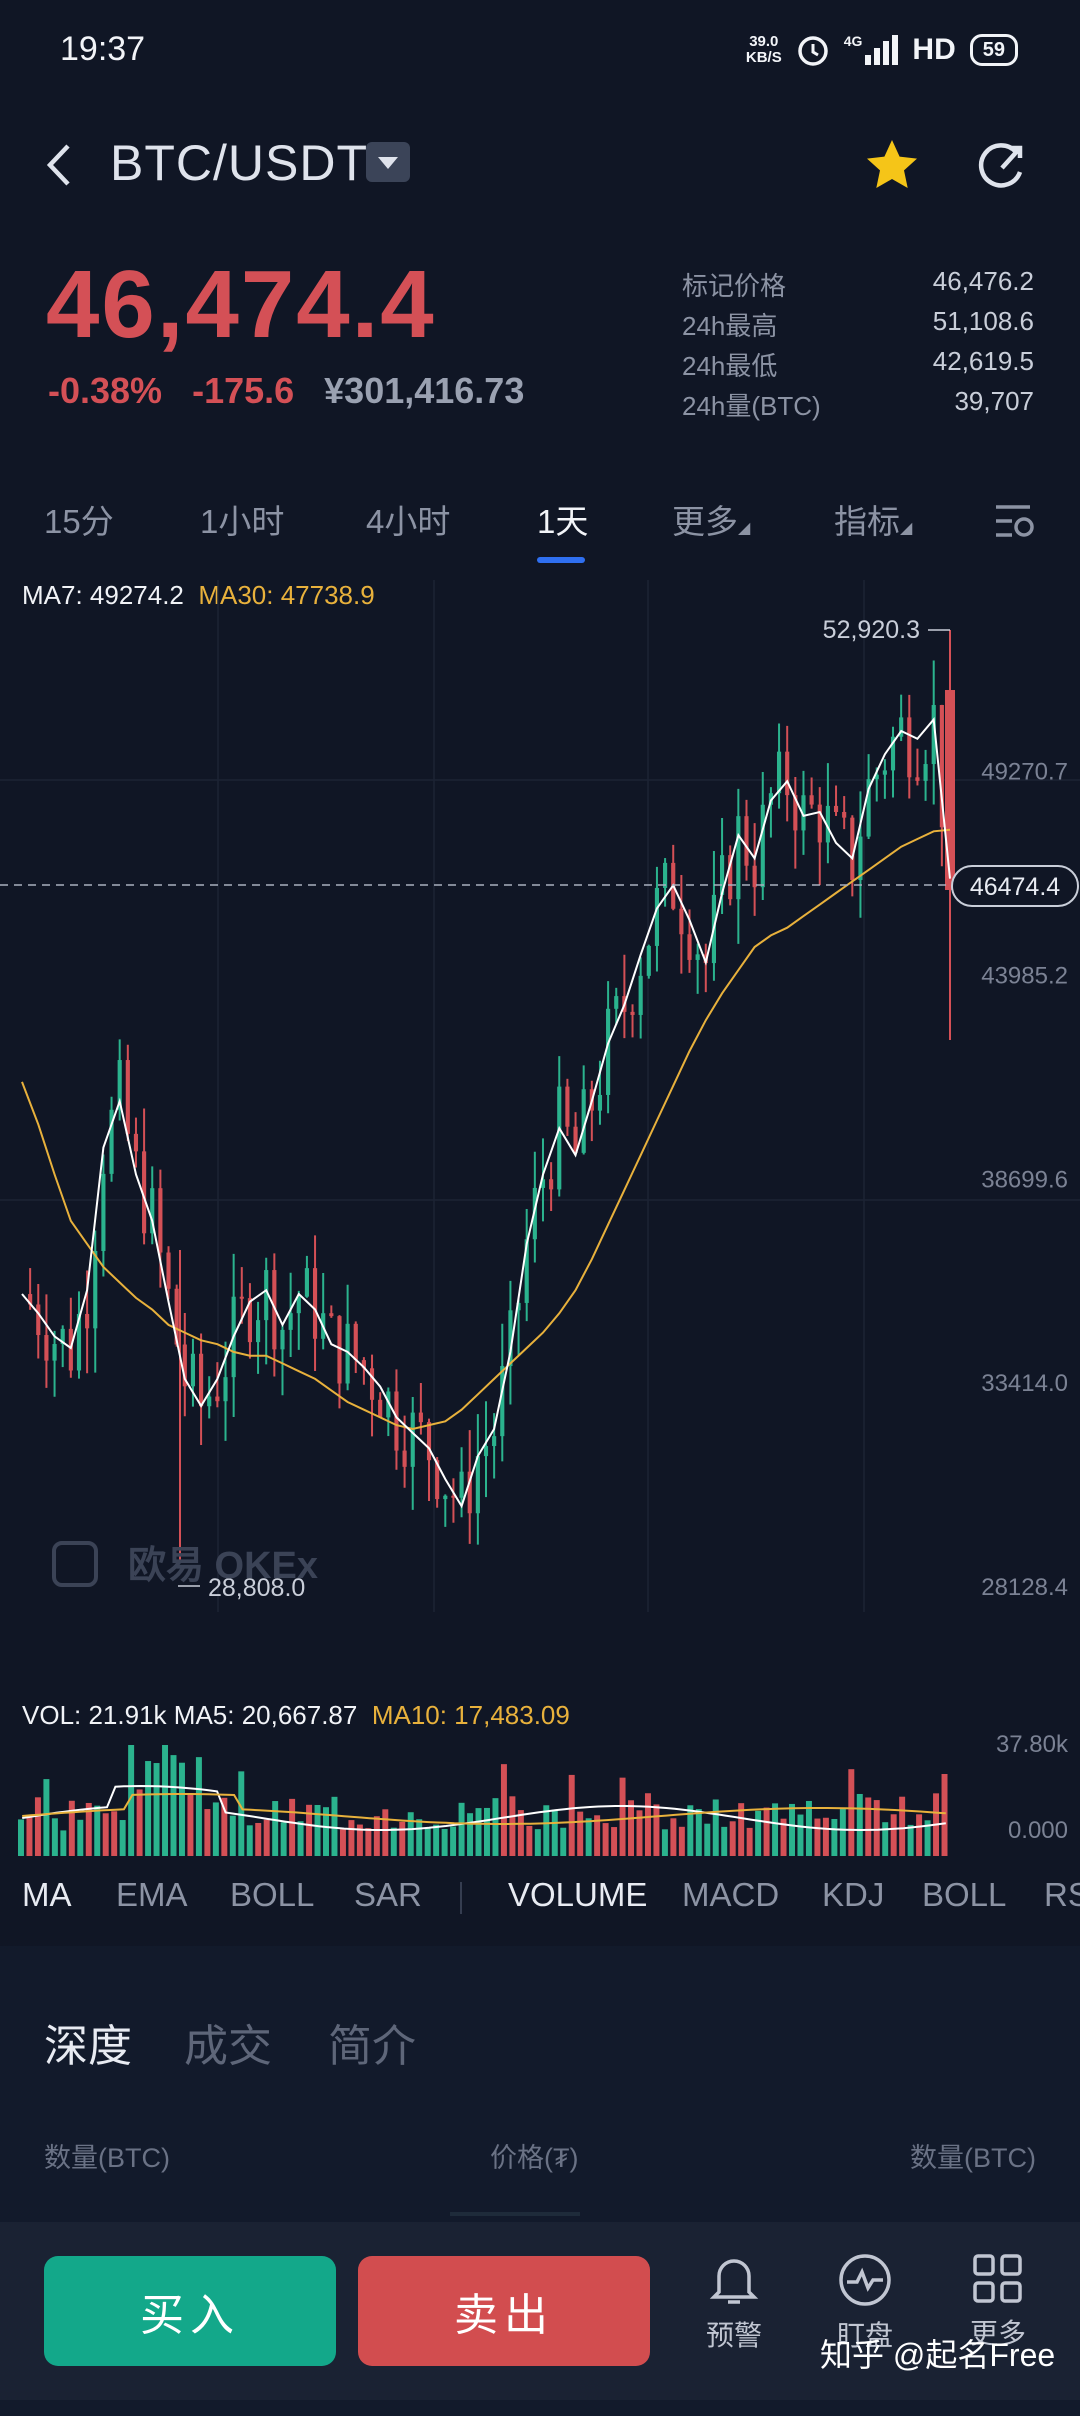 The width and height of the screenshot is (1080, 2416). Describe the element at coordinates (540, 55) in the screenshot. I see `status-bar: 19:37 39.0 KB/S 4G HD 59` at that location.